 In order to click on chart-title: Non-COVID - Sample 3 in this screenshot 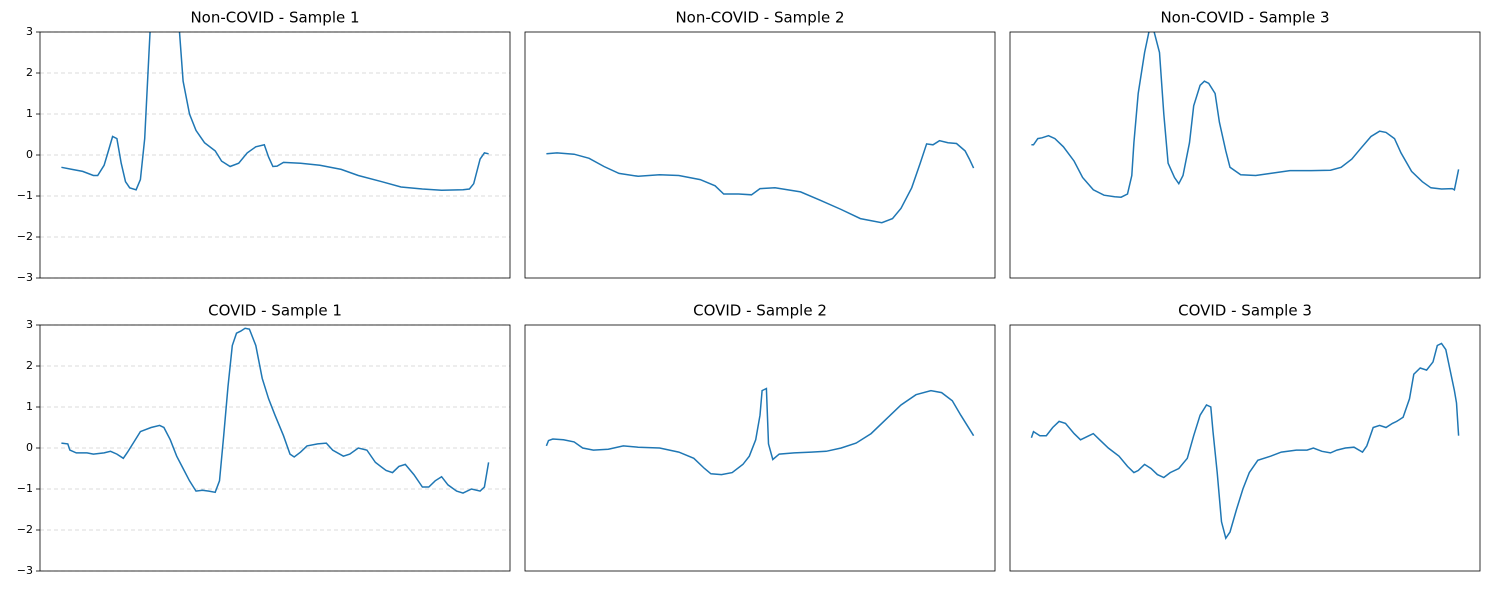, I will do `click(1244, 18)`.